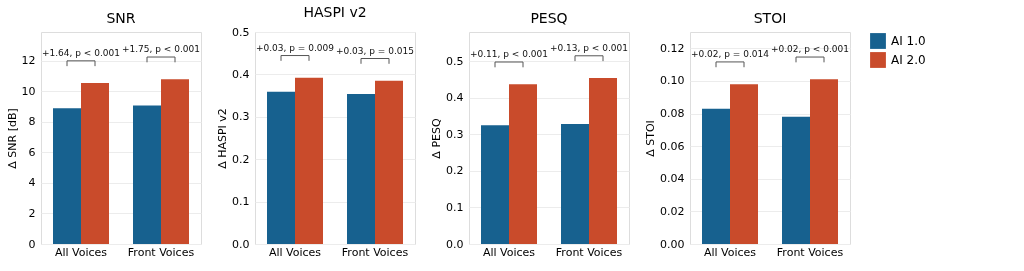 The width and height of the screenshot is (1024, 271). I want to click on y-tick-label: 10, so click(28, 91).